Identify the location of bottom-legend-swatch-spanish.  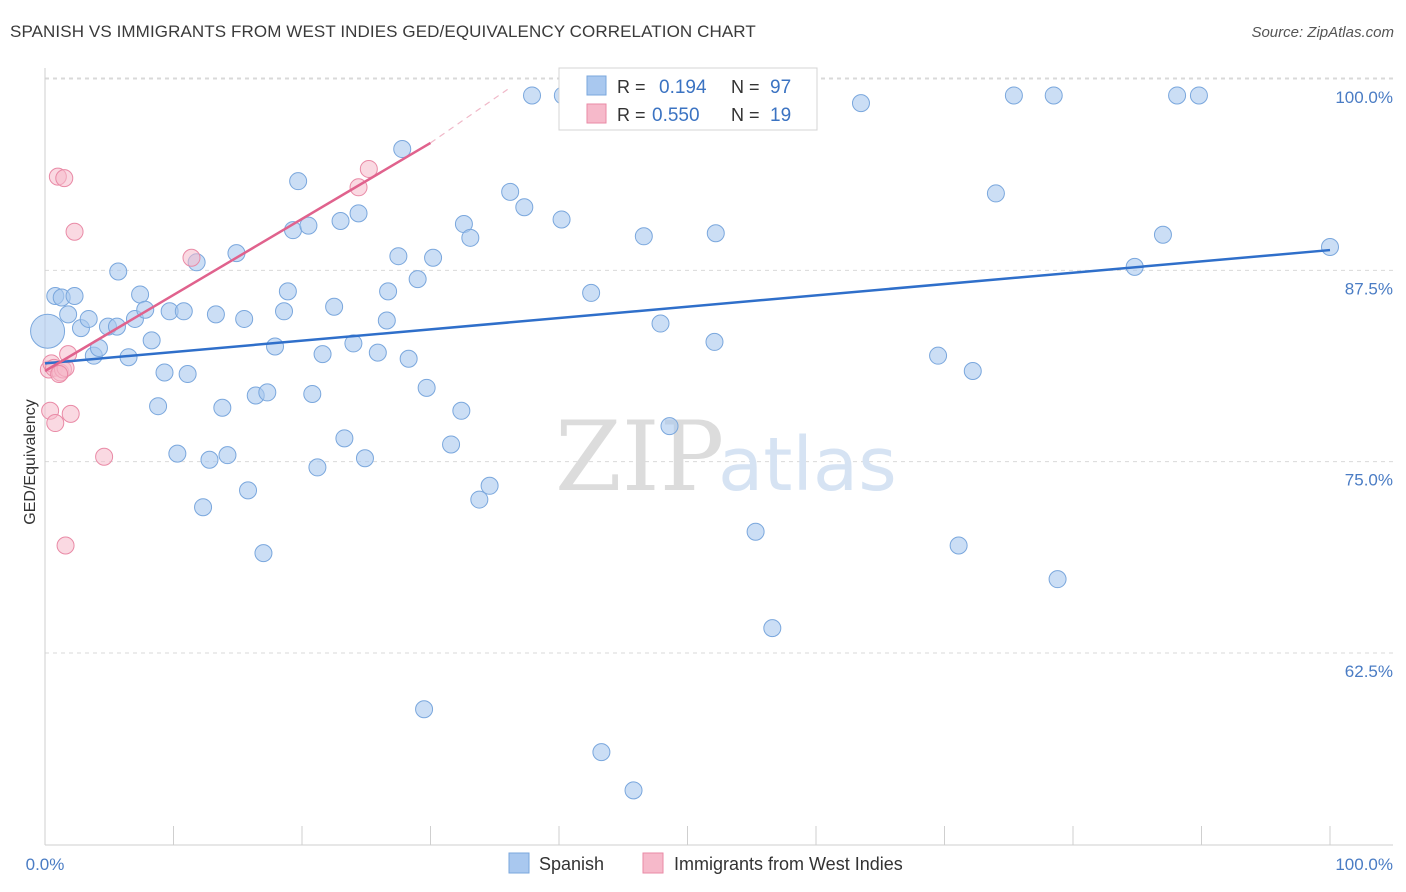
(519, 863).